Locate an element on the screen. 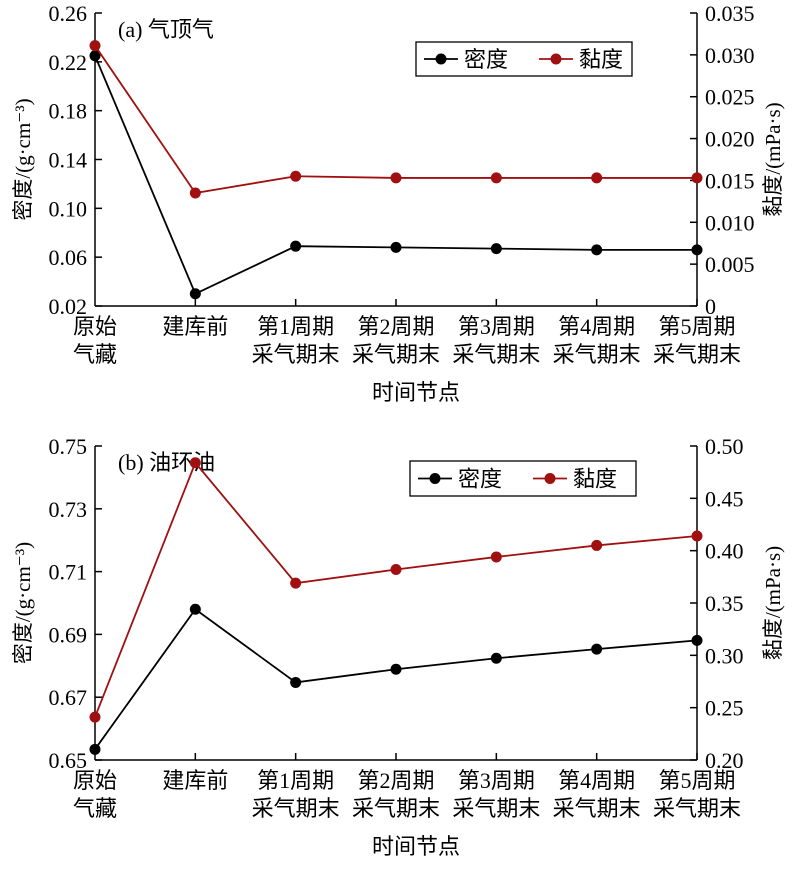 Image resolution: width=800 pixels, height=874 pixels. y2-tick-label: 0.45 is located at coordinates (724, 498).